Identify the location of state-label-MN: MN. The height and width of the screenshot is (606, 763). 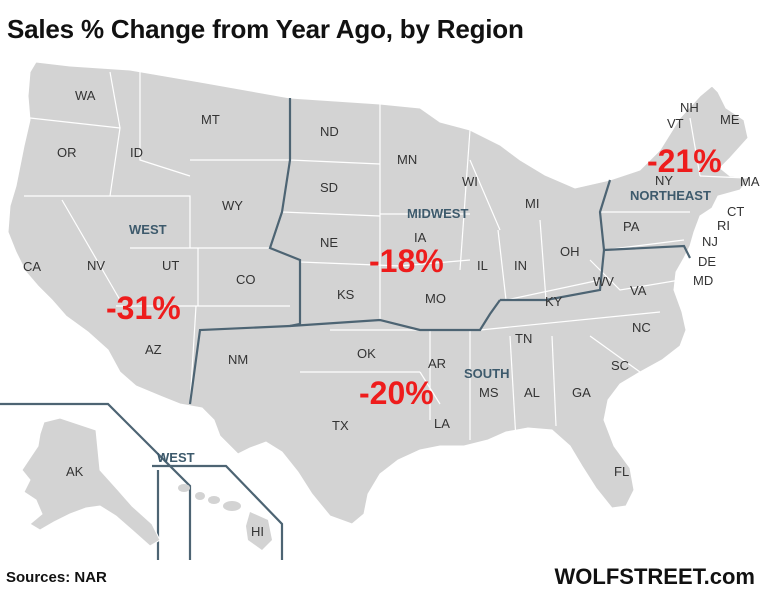
(407, 159).